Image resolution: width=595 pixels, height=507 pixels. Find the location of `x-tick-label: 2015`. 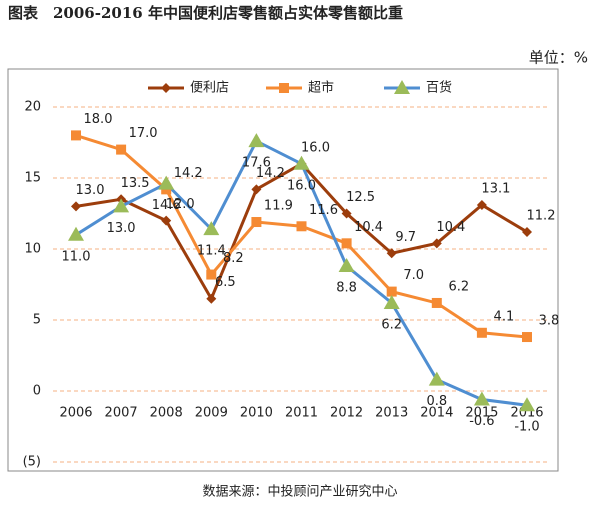

x-tick-label: 2015 is located at coordinates (481, 413).